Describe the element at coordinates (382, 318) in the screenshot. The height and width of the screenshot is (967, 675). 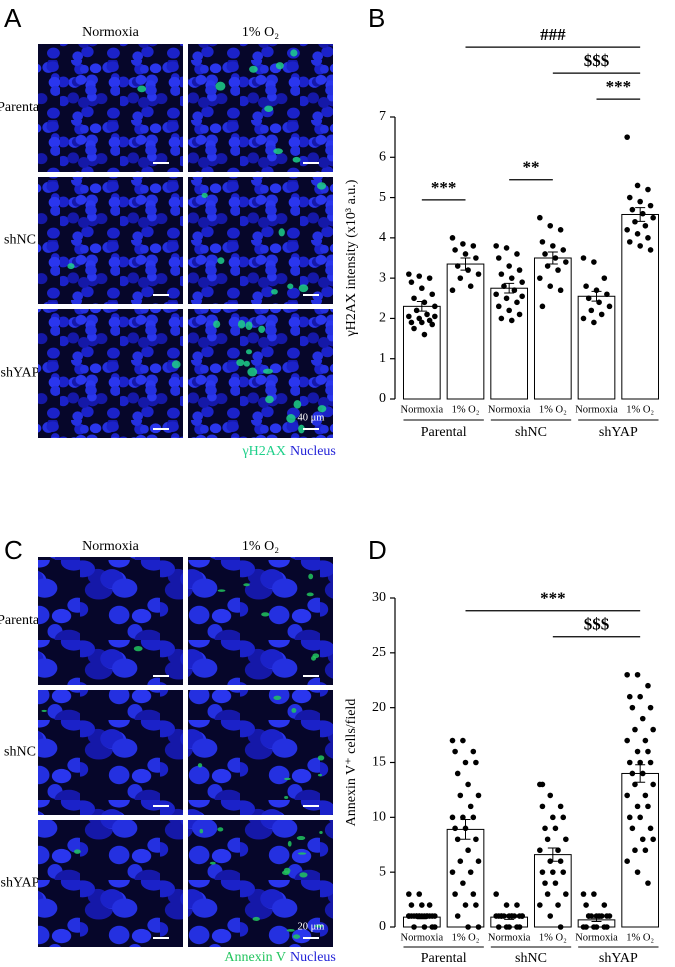
I see `y-tick-label: 2` at that location.